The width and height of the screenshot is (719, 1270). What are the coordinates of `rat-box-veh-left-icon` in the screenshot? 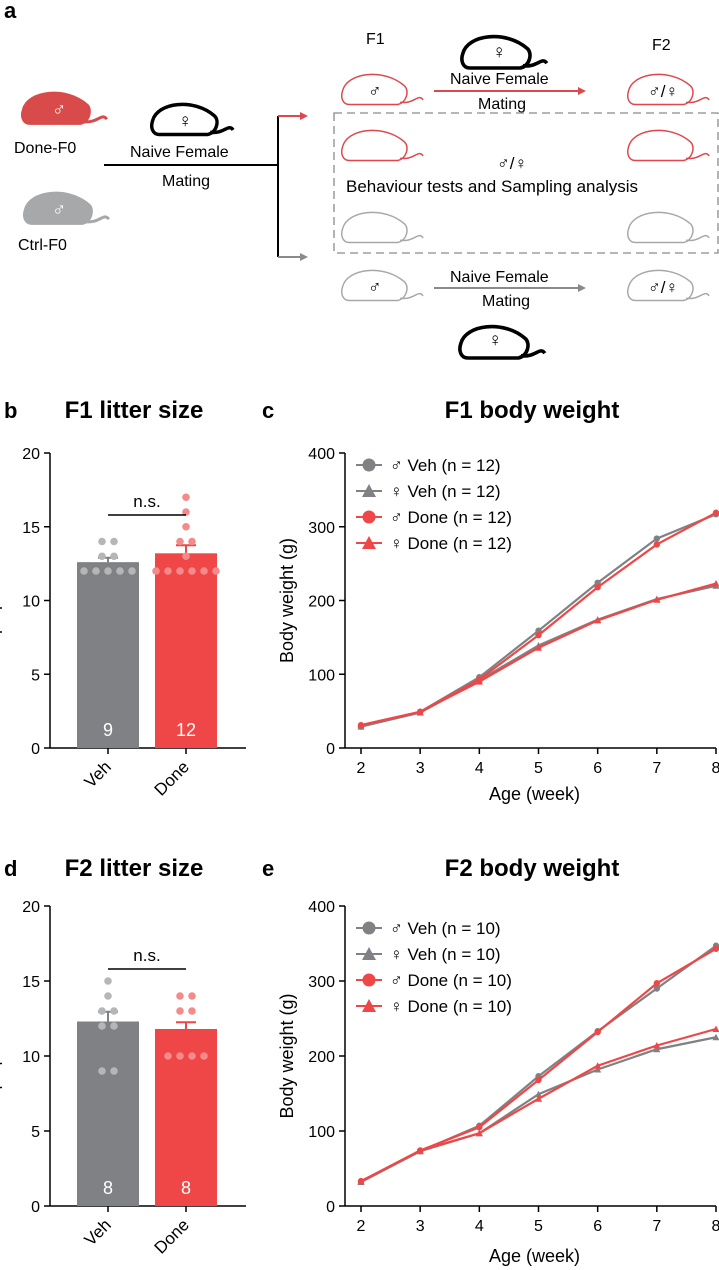 It's located at (382, 227).